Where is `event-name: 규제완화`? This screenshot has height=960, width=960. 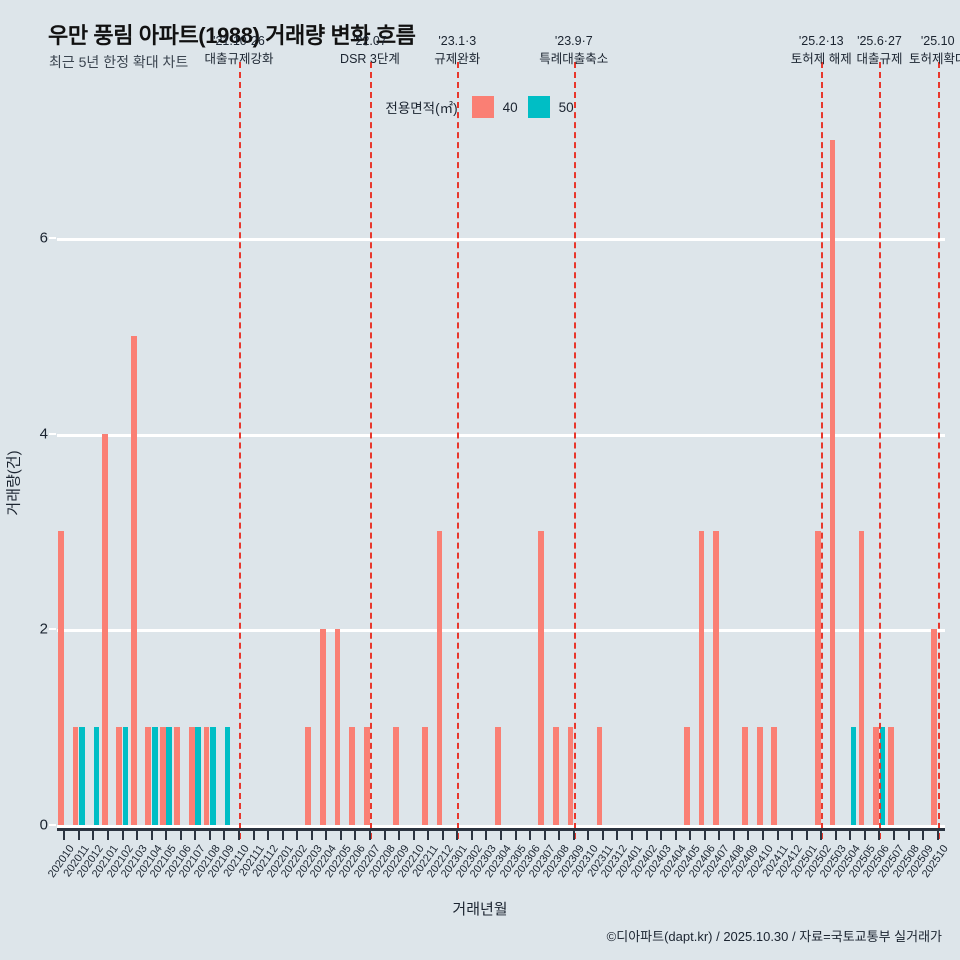
event-name: 규제완화 is located at coordinates (457, 59).